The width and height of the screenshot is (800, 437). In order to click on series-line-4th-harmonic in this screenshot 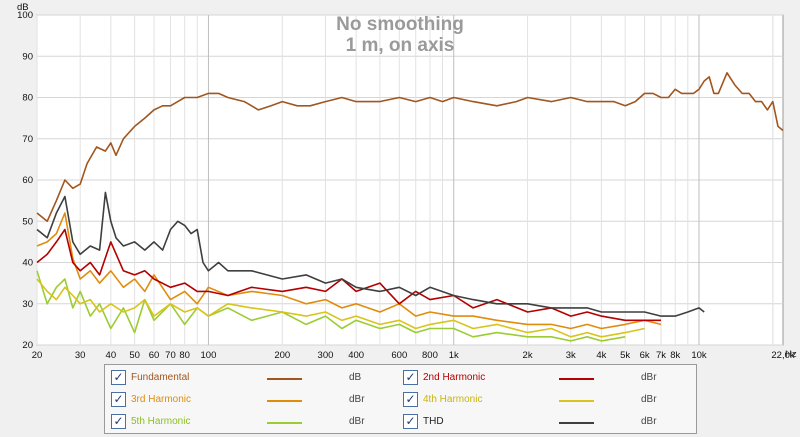, I will do `click(340, 308)`.